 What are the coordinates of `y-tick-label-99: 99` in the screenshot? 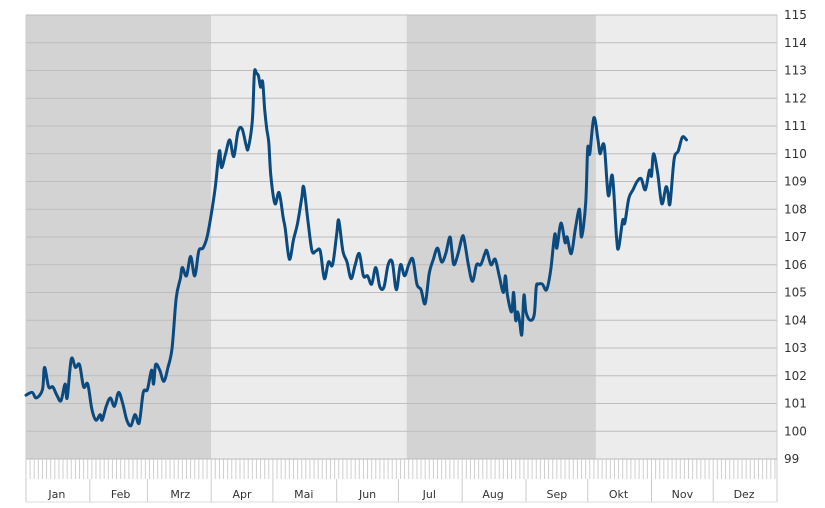 It's located at (791, 459).